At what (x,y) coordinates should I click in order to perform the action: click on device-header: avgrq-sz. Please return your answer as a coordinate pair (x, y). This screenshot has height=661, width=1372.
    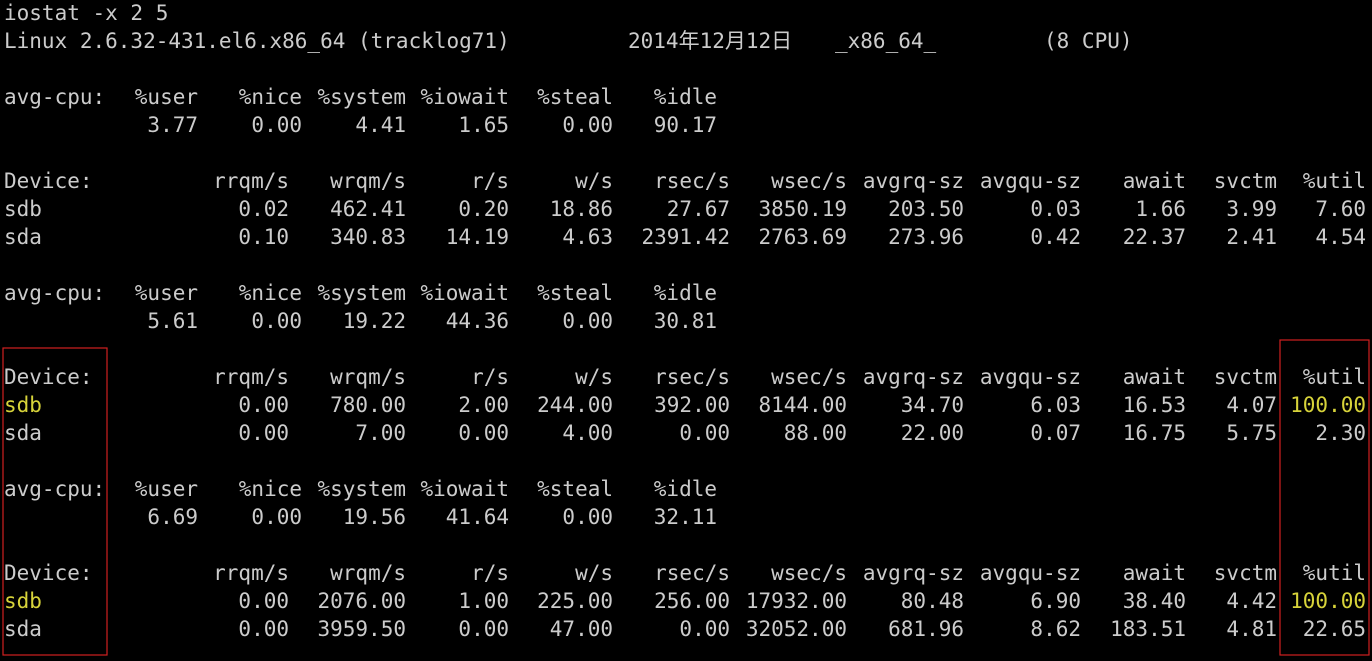
    Looking at the image, I should click on (913, 181).